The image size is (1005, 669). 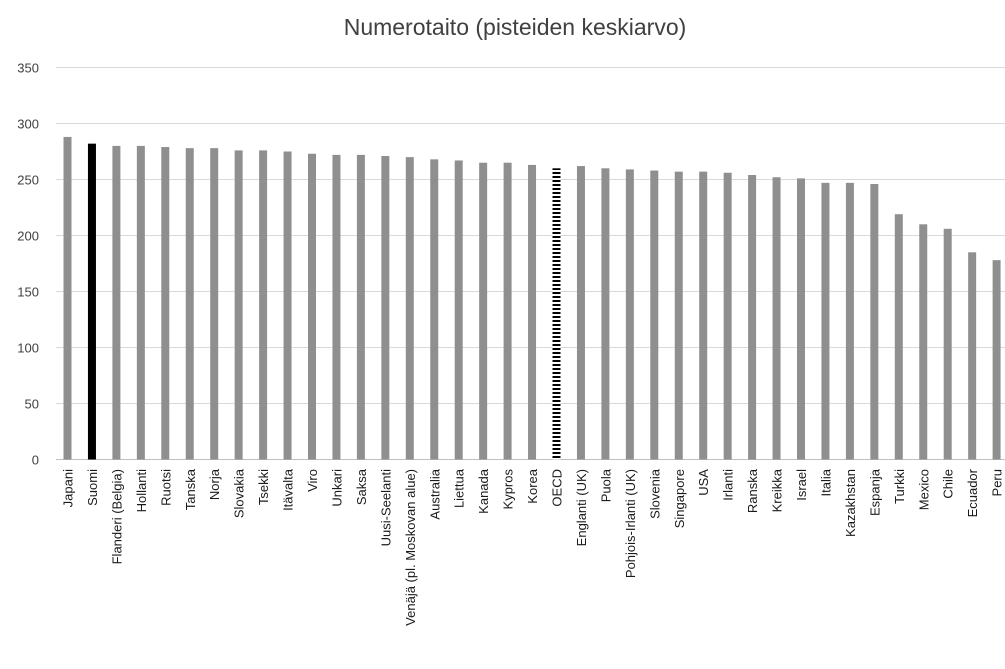 I want to click on x-tick-label: Italia, so click(x=825, y=482).